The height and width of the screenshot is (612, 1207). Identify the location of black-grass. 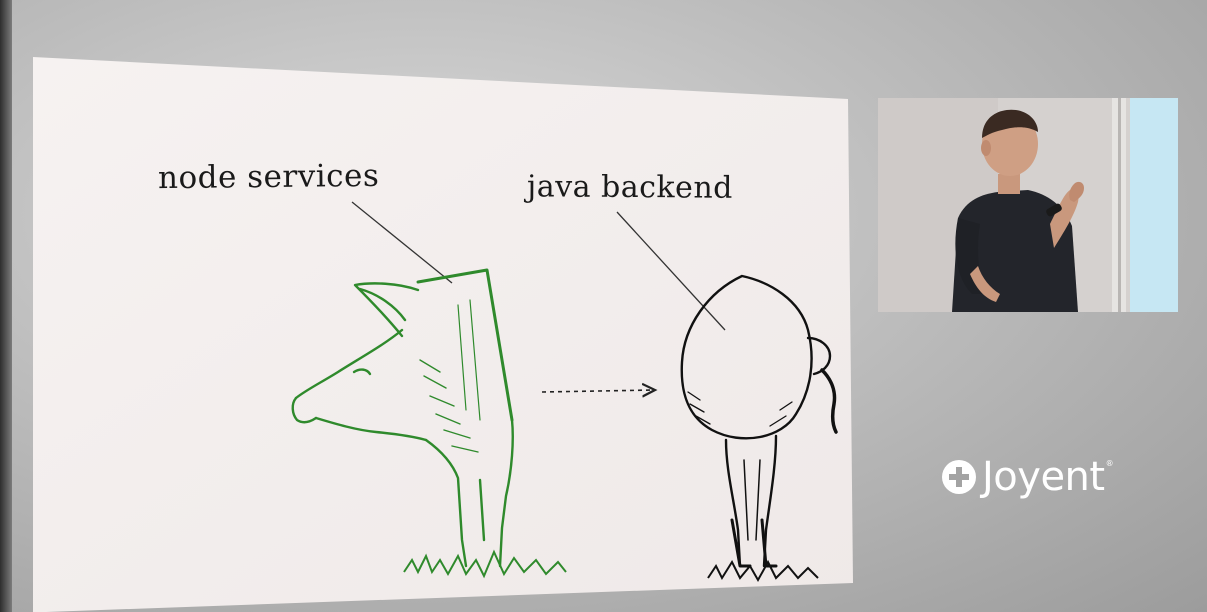
(763, 571).